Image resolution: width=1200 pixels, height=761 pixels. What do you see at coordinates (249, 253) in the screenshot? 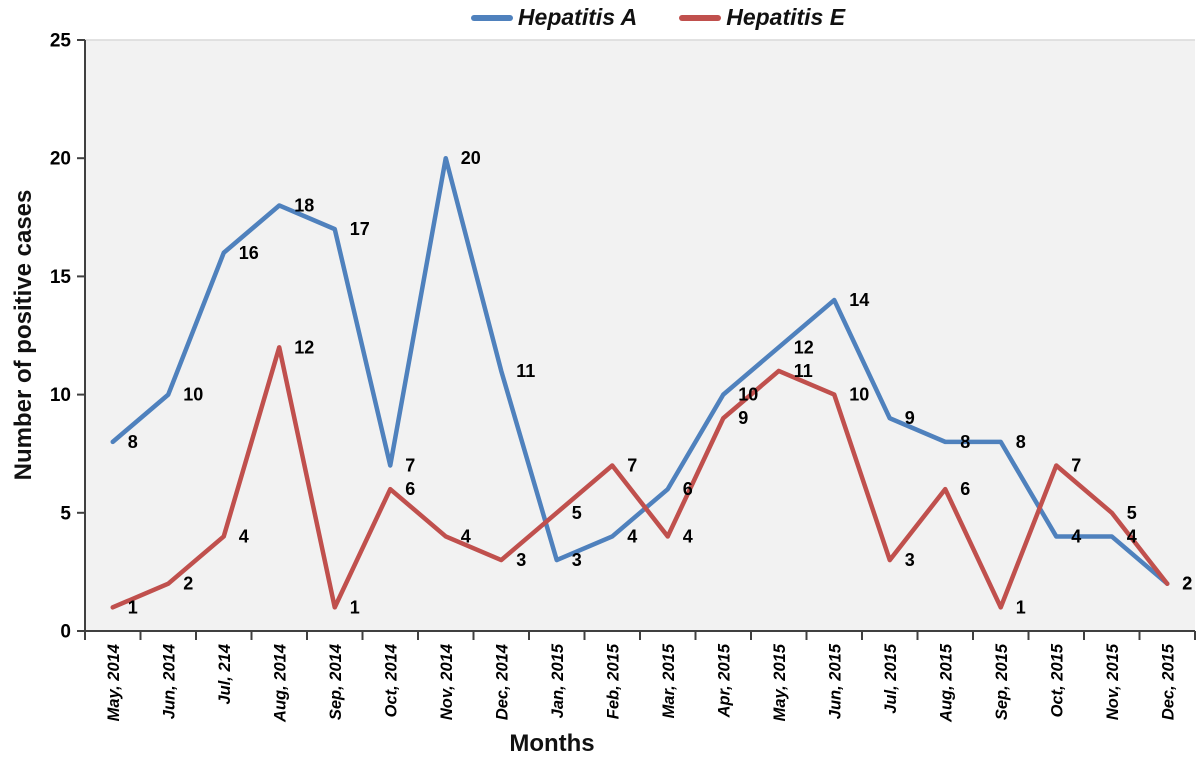
I see `data-label-hepatitis-a: 16` at bounding box center [249, 253].